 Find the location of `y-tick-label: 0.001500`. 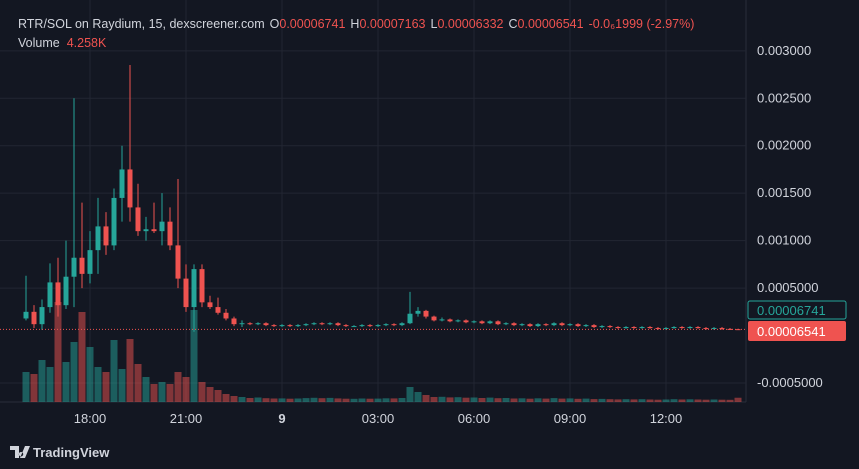

y-tick-label: 0.001500 is located at coordinates (784, 192).